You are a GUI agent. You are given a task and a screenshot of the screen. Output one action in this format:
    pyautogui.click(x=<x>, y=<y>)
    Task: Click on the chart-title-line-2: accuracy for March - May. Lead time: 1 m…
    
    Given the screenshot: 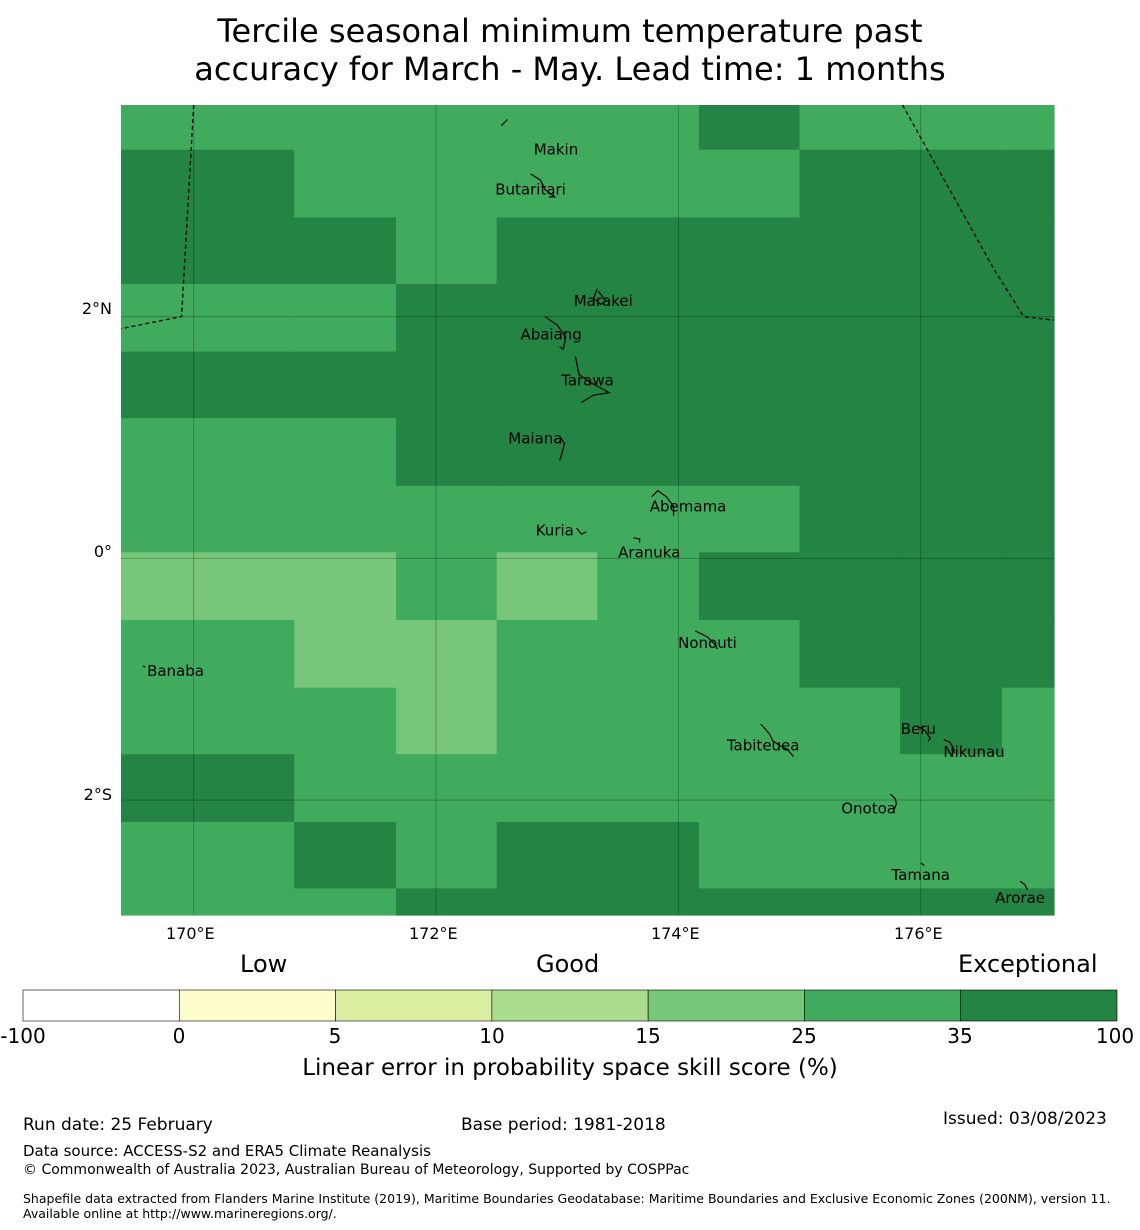 What is the action you would take?
    pyautogui.click(x=570, y=69)
    